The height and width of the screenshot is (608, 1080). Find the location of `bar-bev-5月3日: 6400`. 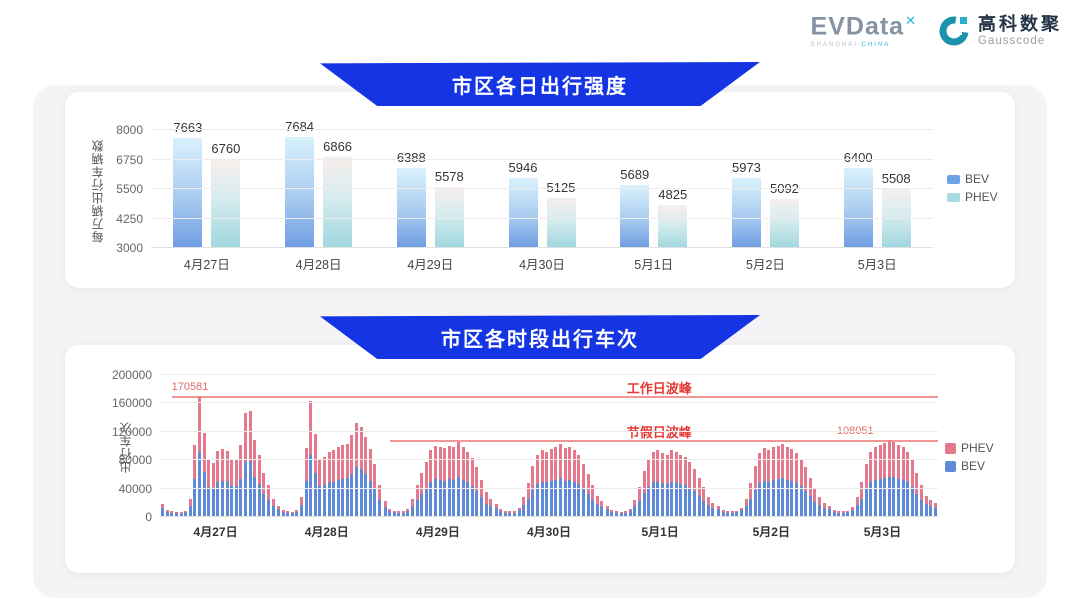

bar-bev-5月3日: 6400 is located at coordinates (858, 199).